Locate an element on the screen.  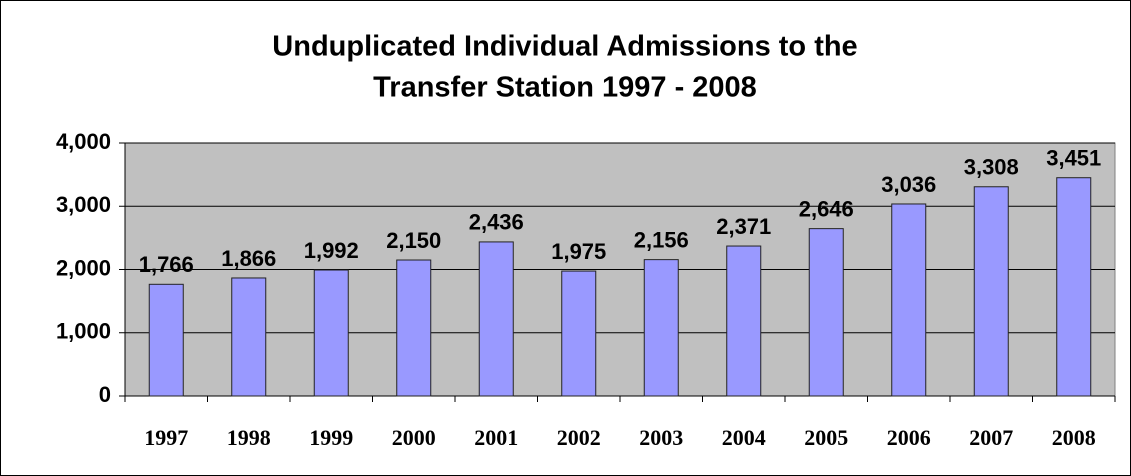
value-label: 2,156 is located at coordinates (661, 239).